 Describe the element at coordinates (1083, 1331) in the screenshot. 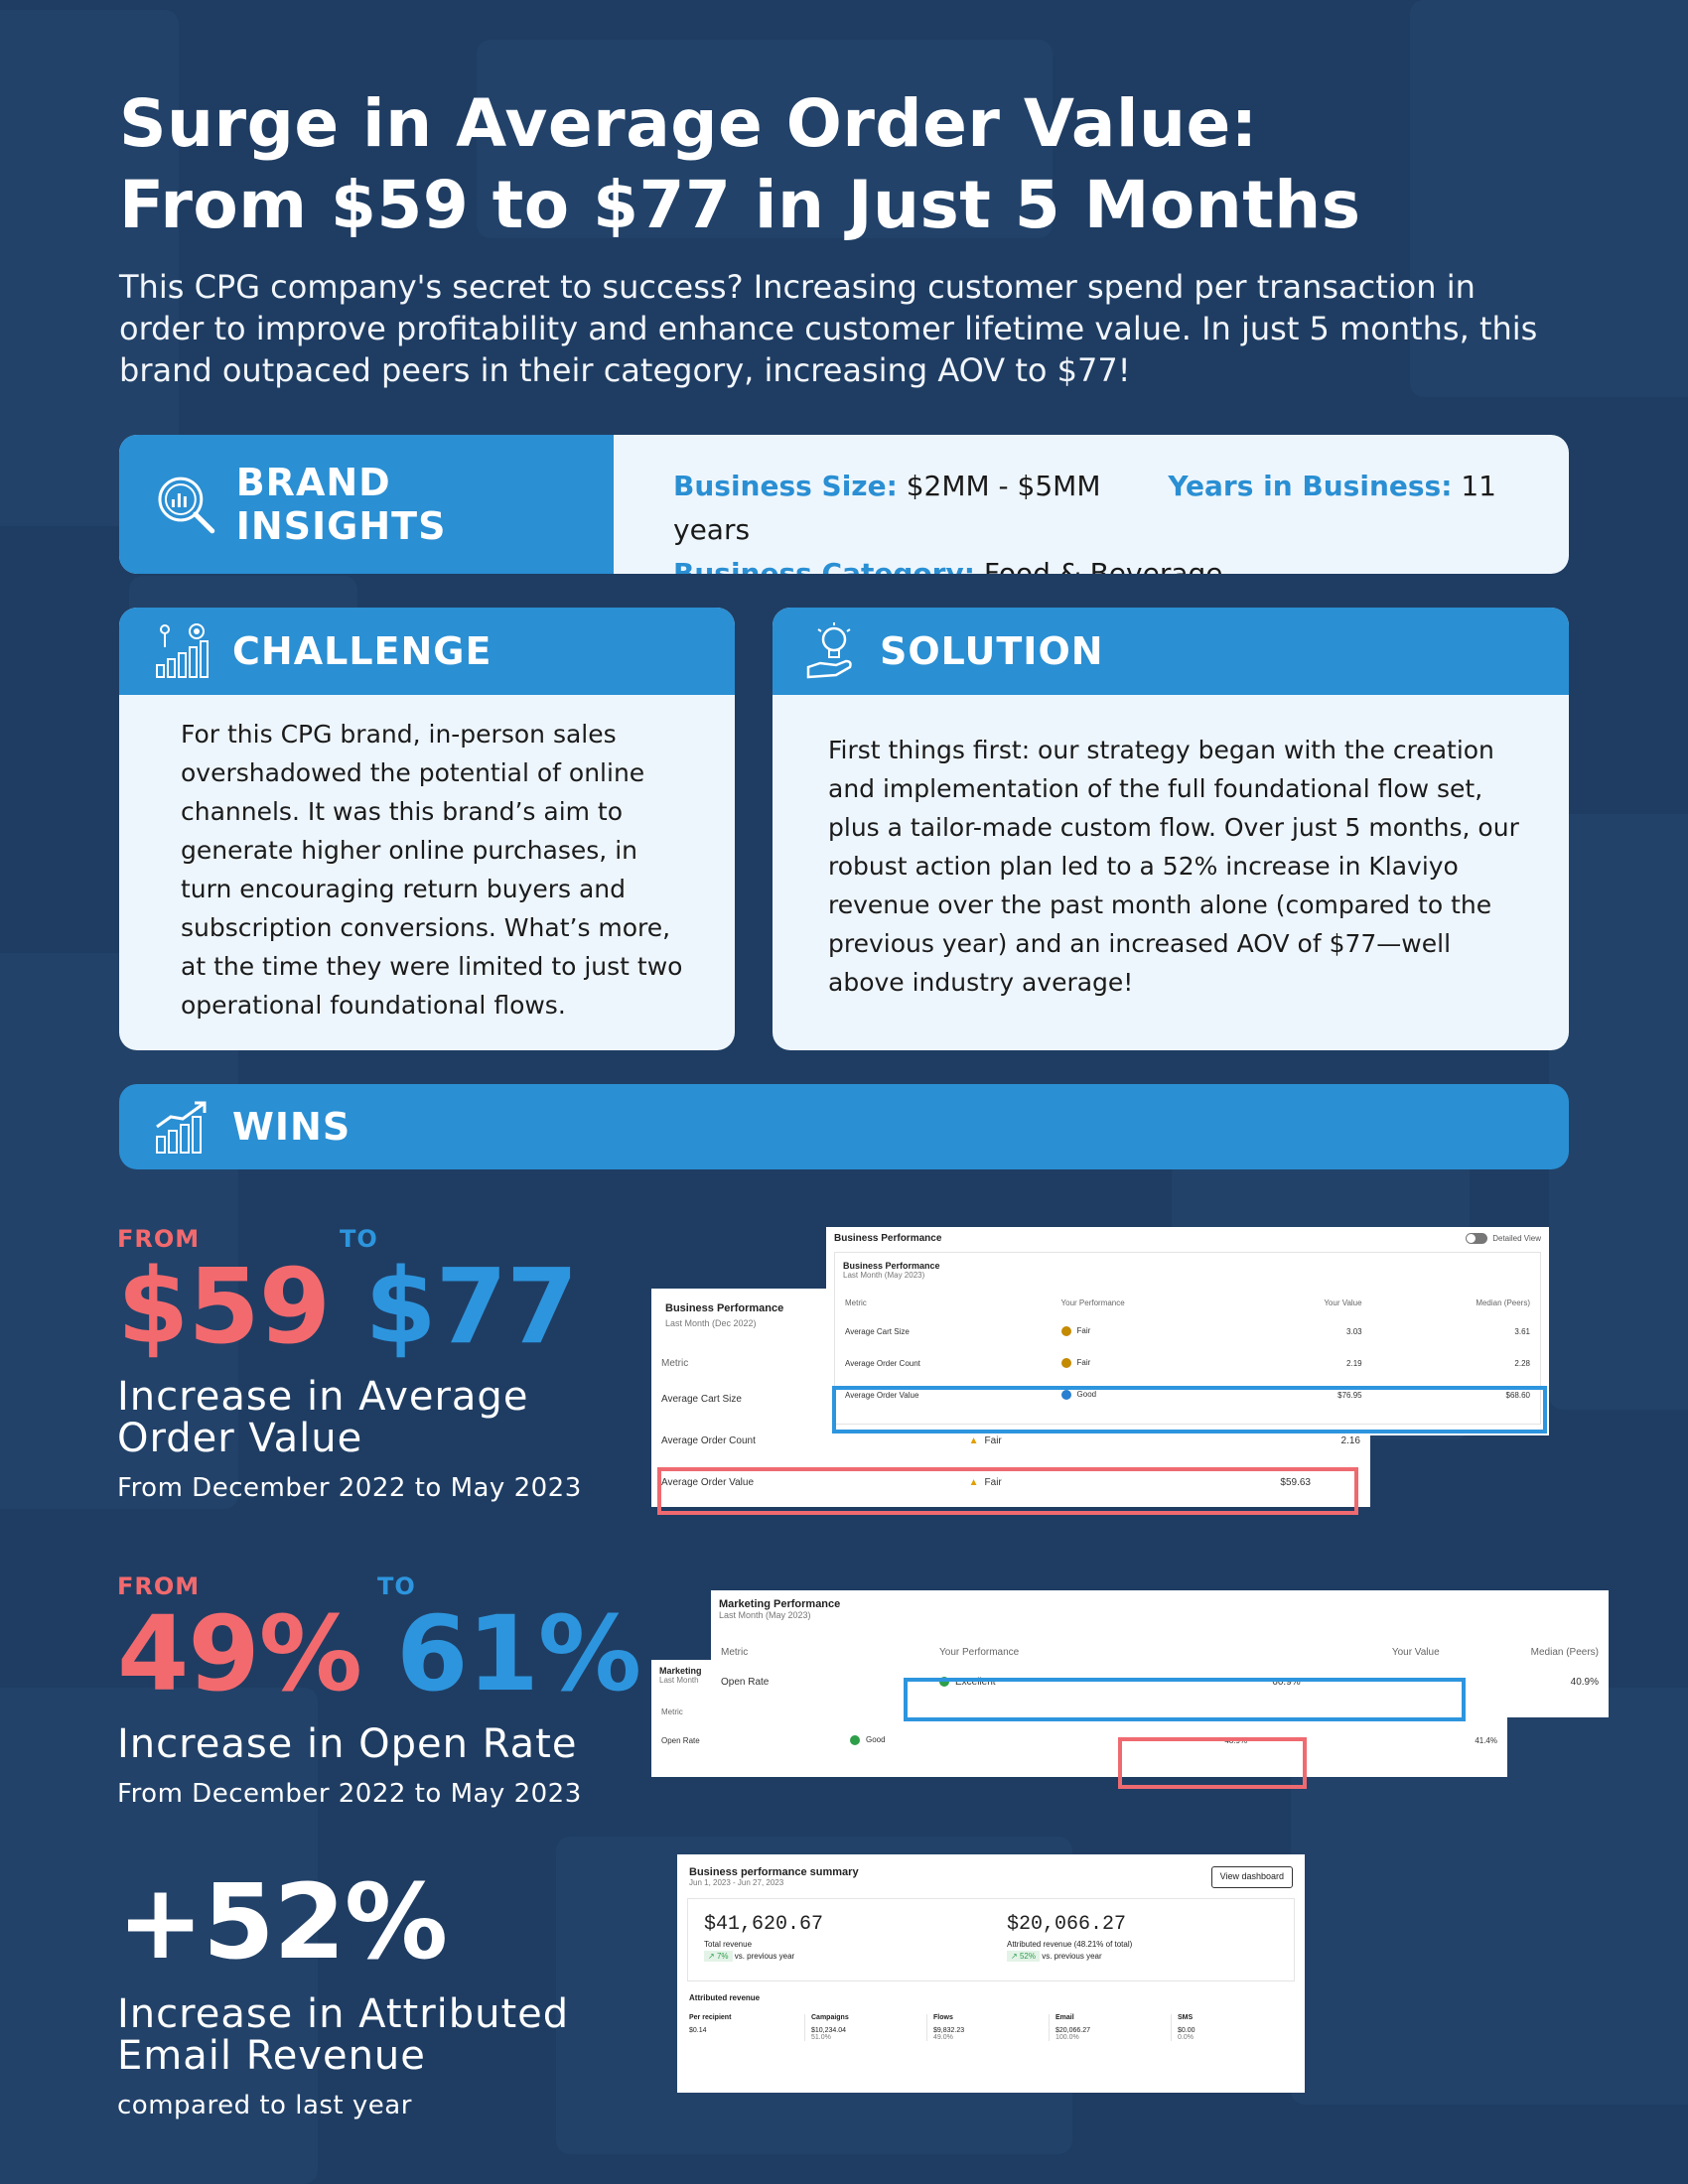

I see `aov-may-row1-perf: Fair` at that location.